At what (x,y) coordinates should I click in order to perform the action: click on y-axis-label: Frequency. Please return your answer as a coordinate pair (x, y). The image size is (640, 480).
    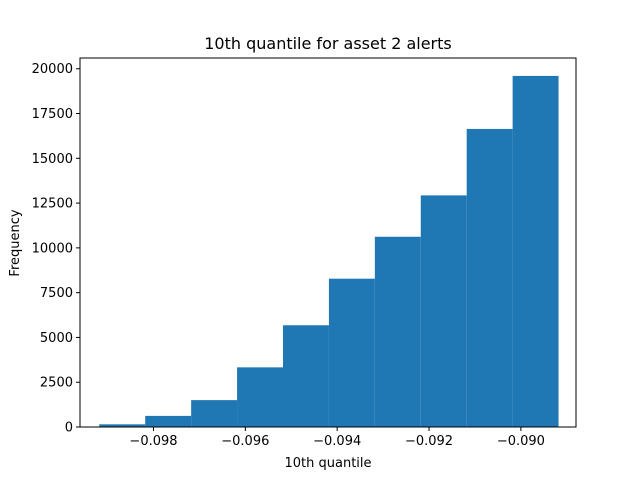
    Looking at the image, I should click on (15, 242).